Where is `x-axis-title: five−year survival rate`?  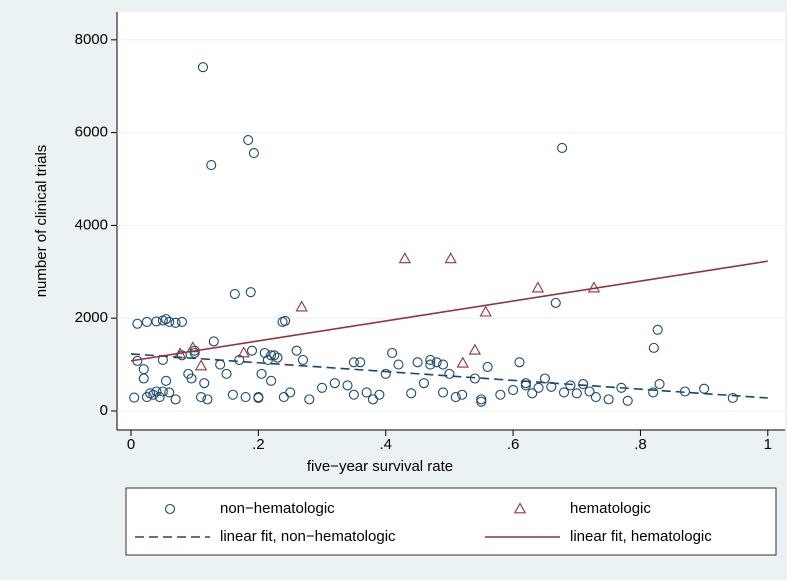 x-axis-title: five−year survival rate is located at coordinates (380, 466).